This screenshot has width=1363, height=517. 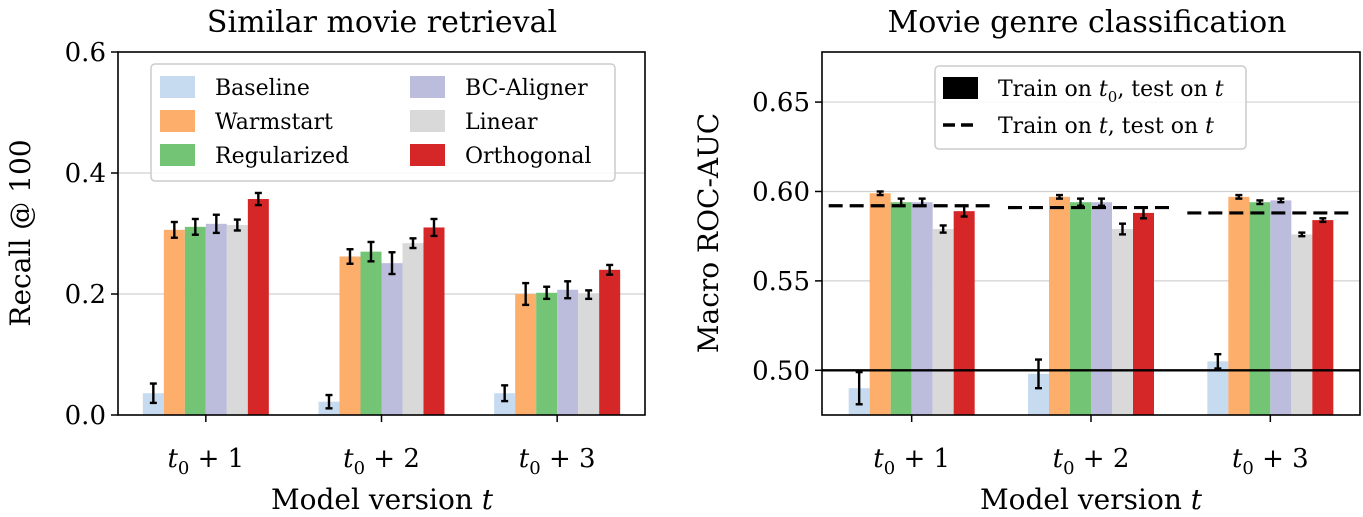 What do you see at coordinates (1111, 91) in the screenshot?
I see `legend-label-solid: Train on t0, test on t` at bounding box center [1111, 91].